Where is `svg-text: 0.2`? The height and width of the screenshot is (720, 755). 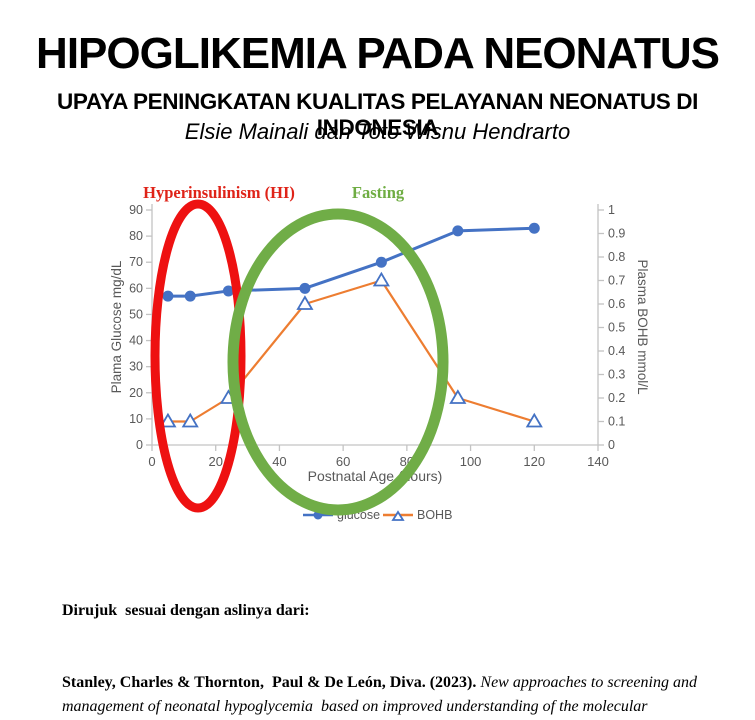 svg-text: 0.2 is located at coordinates (616, 398).